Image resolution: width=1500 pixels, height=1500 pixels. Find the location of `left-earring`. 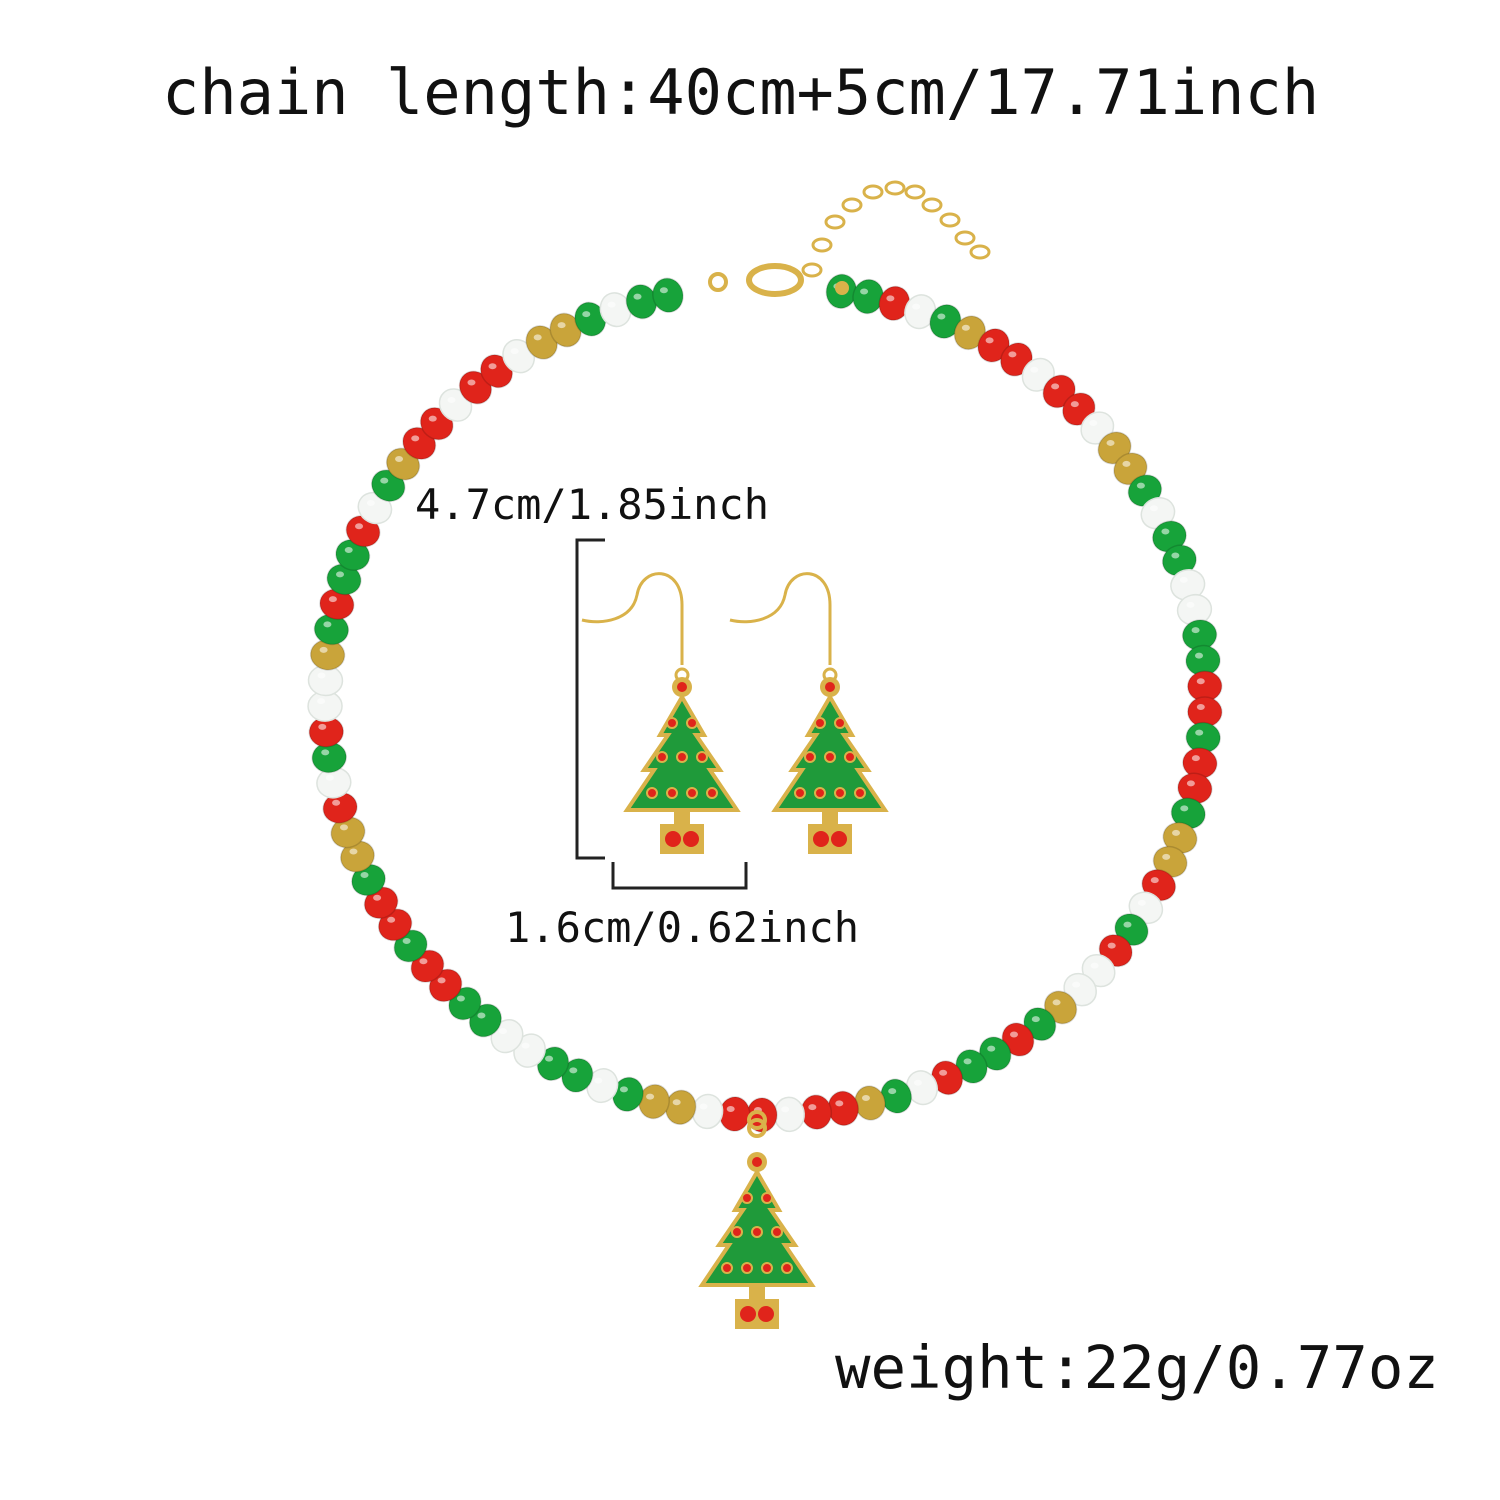

left-earring is located at coordinates (661, 713).